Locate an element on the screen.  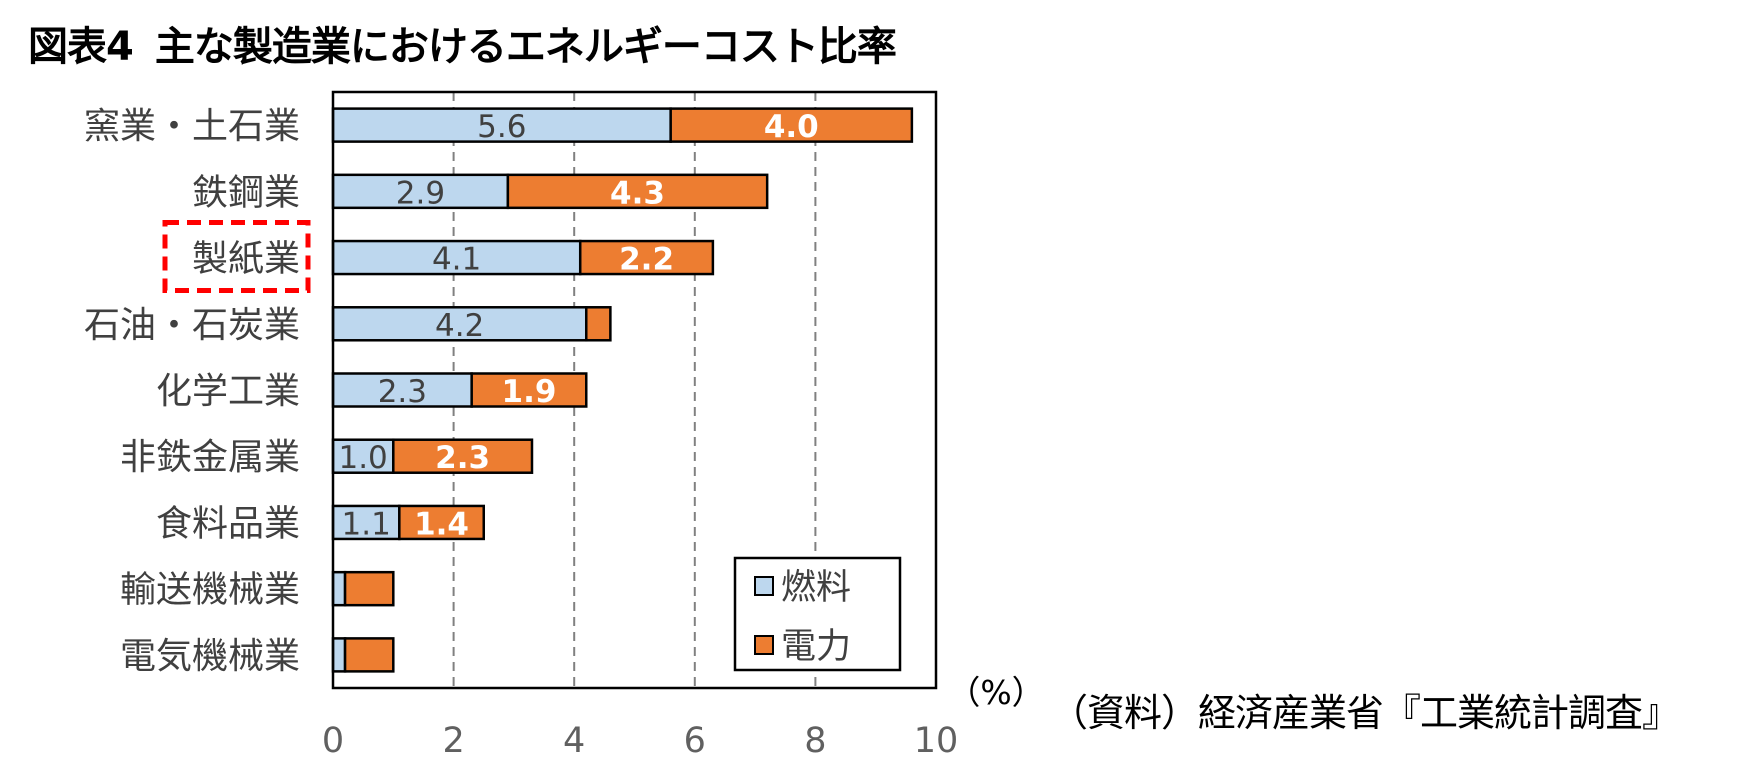
data-label: 2.2 is located at coordinates (646, 260).